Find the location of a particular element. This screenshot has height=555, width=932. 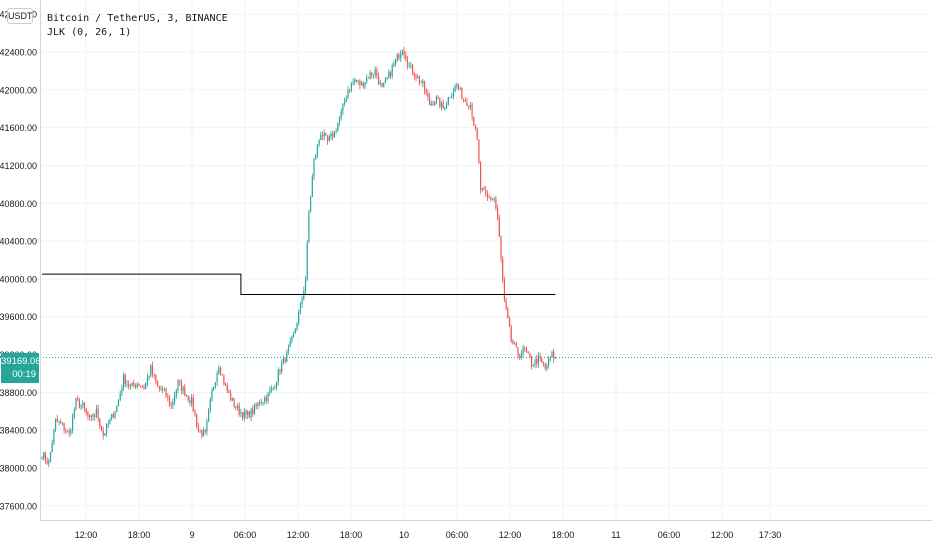

x-tick-label: 17:30 is located at coordinates (770, 535).